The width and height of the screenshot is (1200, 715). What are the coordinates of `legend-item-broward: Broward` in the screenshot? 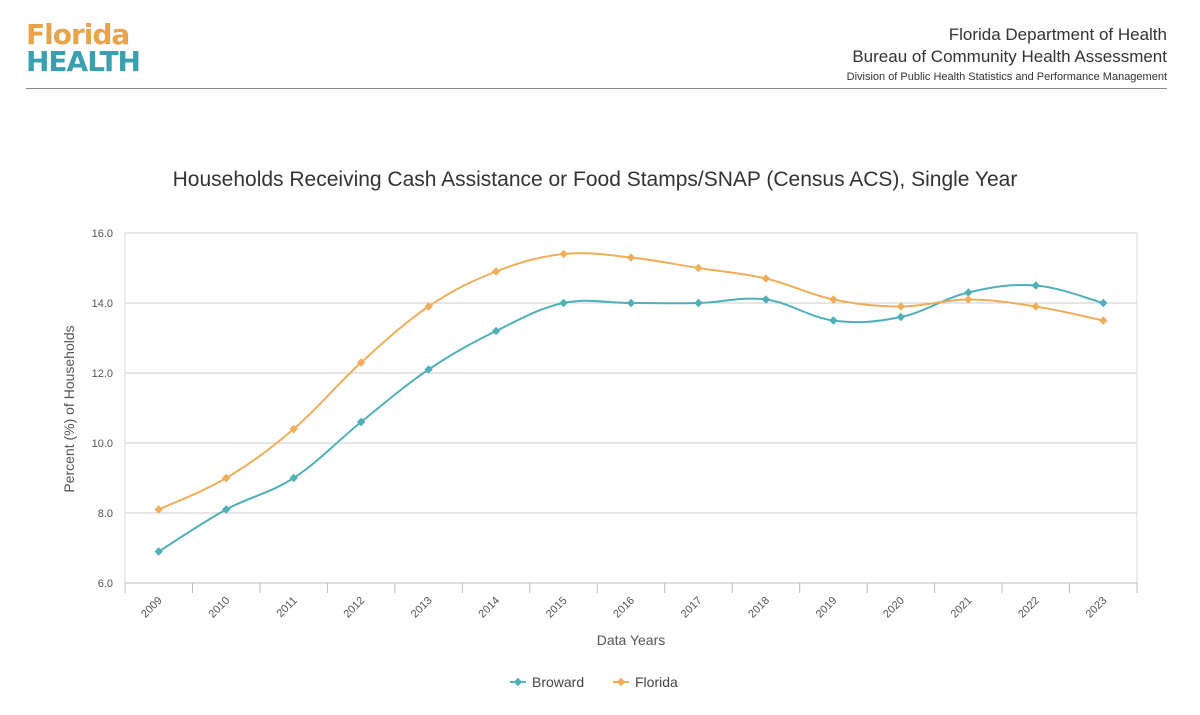 It's located at (547, 682).